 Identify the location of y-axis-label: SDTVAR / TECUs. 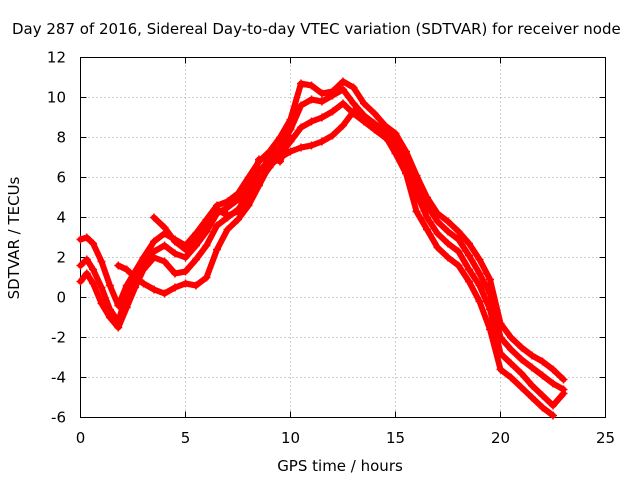
(14, 237).